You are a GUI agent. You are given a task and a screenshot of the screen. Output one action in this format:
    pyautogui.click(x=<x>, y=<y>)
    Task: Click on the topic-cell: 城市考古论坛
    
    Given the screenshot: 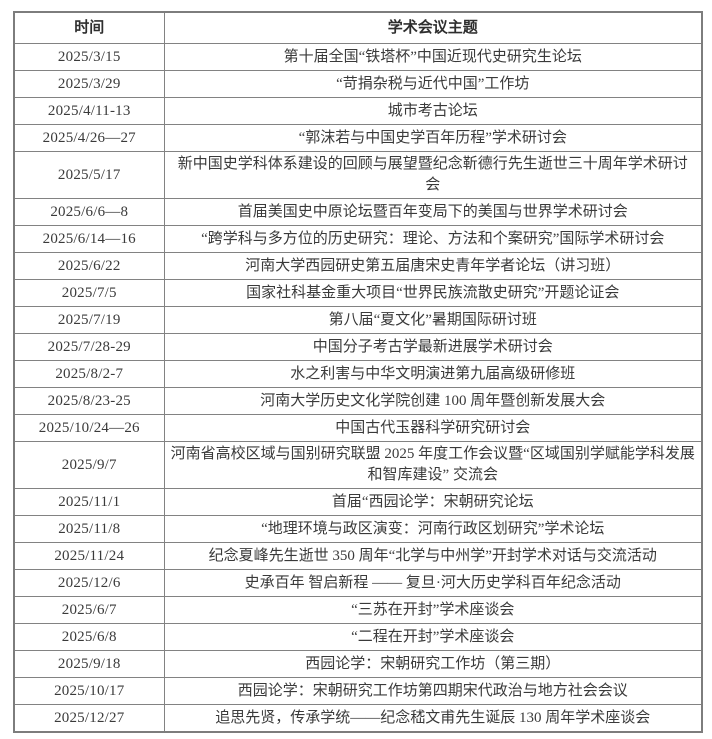 What is the action you would take?
    pyautogui.click(x=433, y=111)
    